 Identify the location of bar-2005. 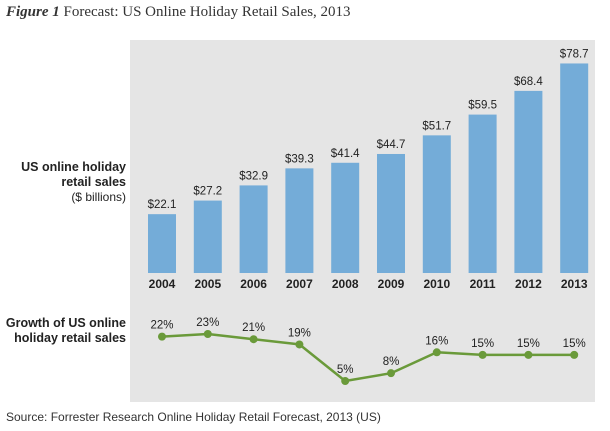
(207, 236).